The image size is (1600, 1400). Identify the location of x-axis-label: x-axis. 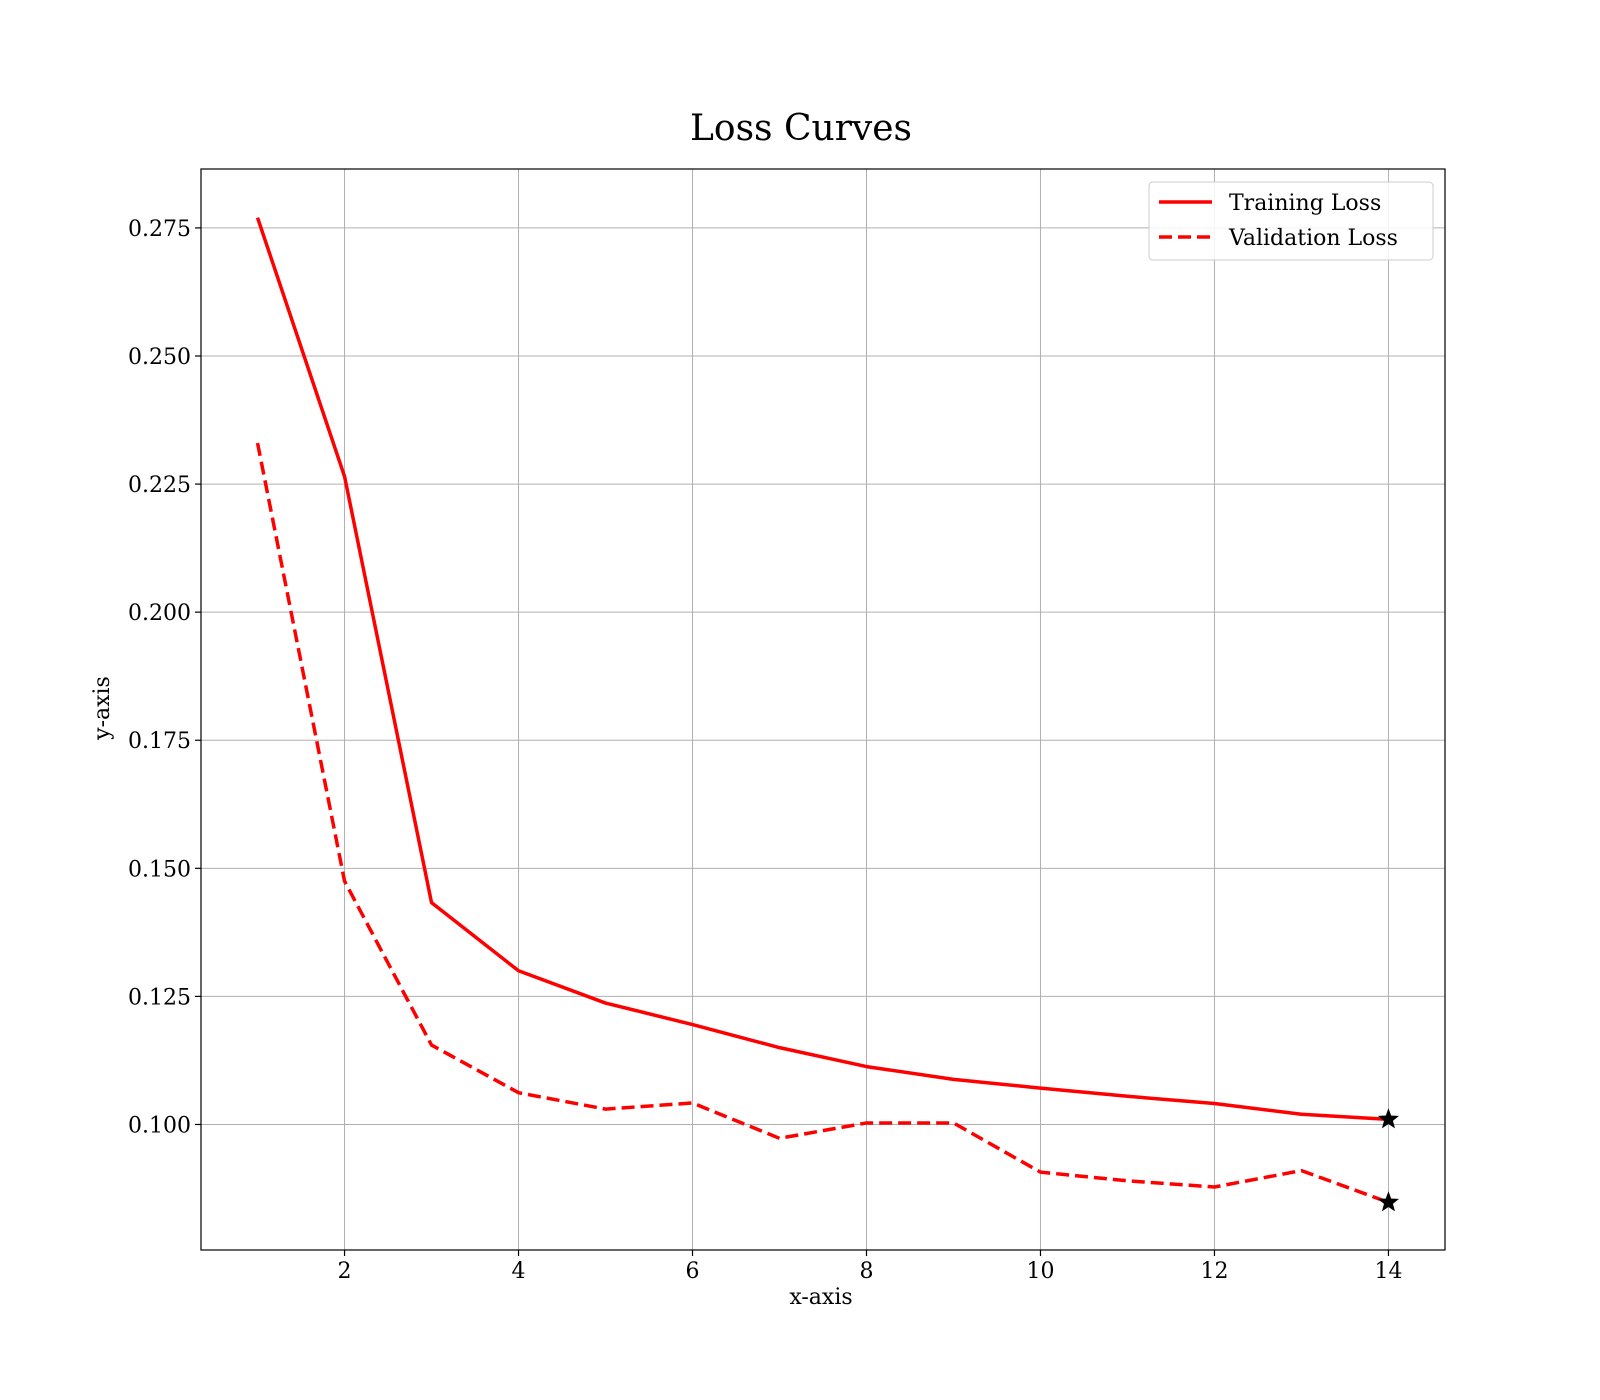
(820, 1297).